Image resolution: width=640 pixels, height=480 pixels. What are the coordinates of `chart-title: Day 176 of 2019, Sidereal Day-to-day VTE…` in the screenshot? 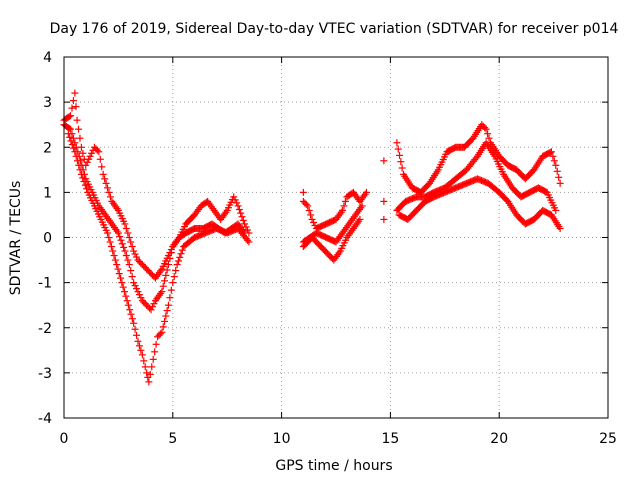 It's located at (334, 29).